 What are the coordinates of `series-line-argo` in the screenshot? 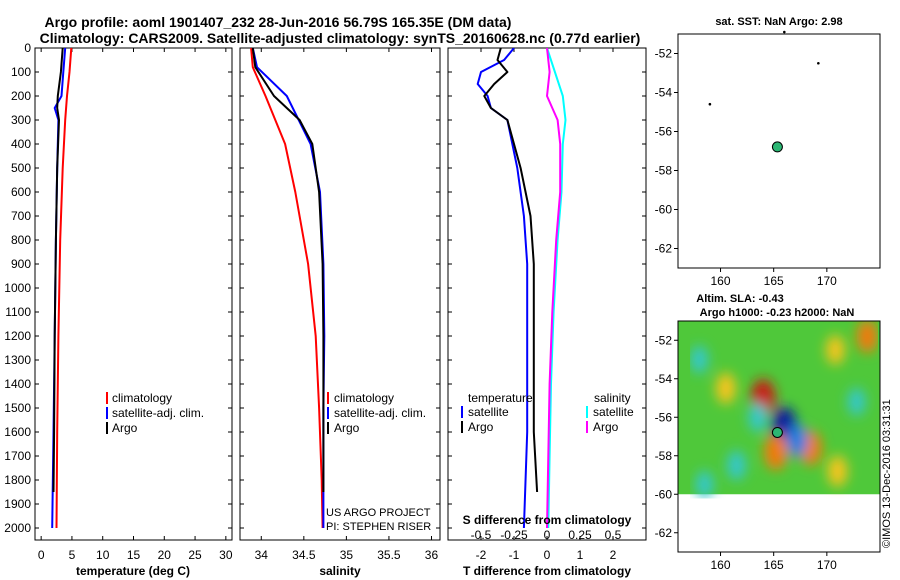 It's located at (288, 270).